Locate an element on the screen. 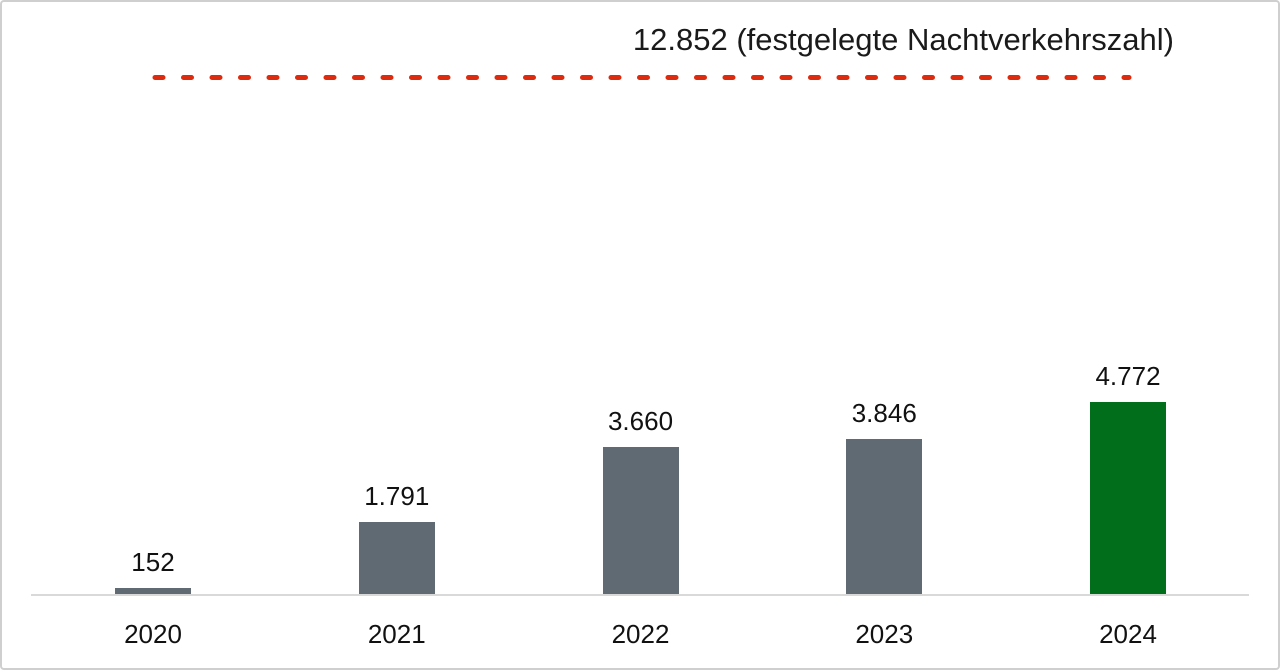 The width and height of the screenshot is (1280, 670). bar-2022 is located at coordinates (640, 520).